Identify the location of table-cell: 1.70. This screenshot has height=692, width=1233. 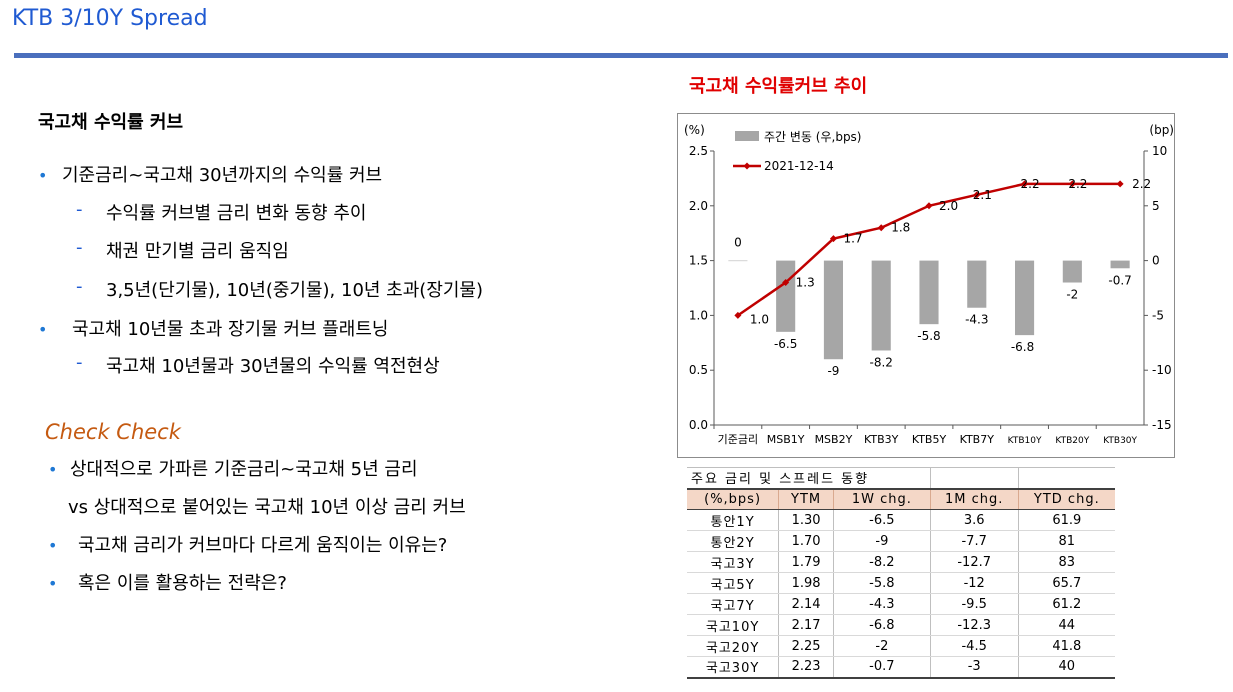
(806, 541).